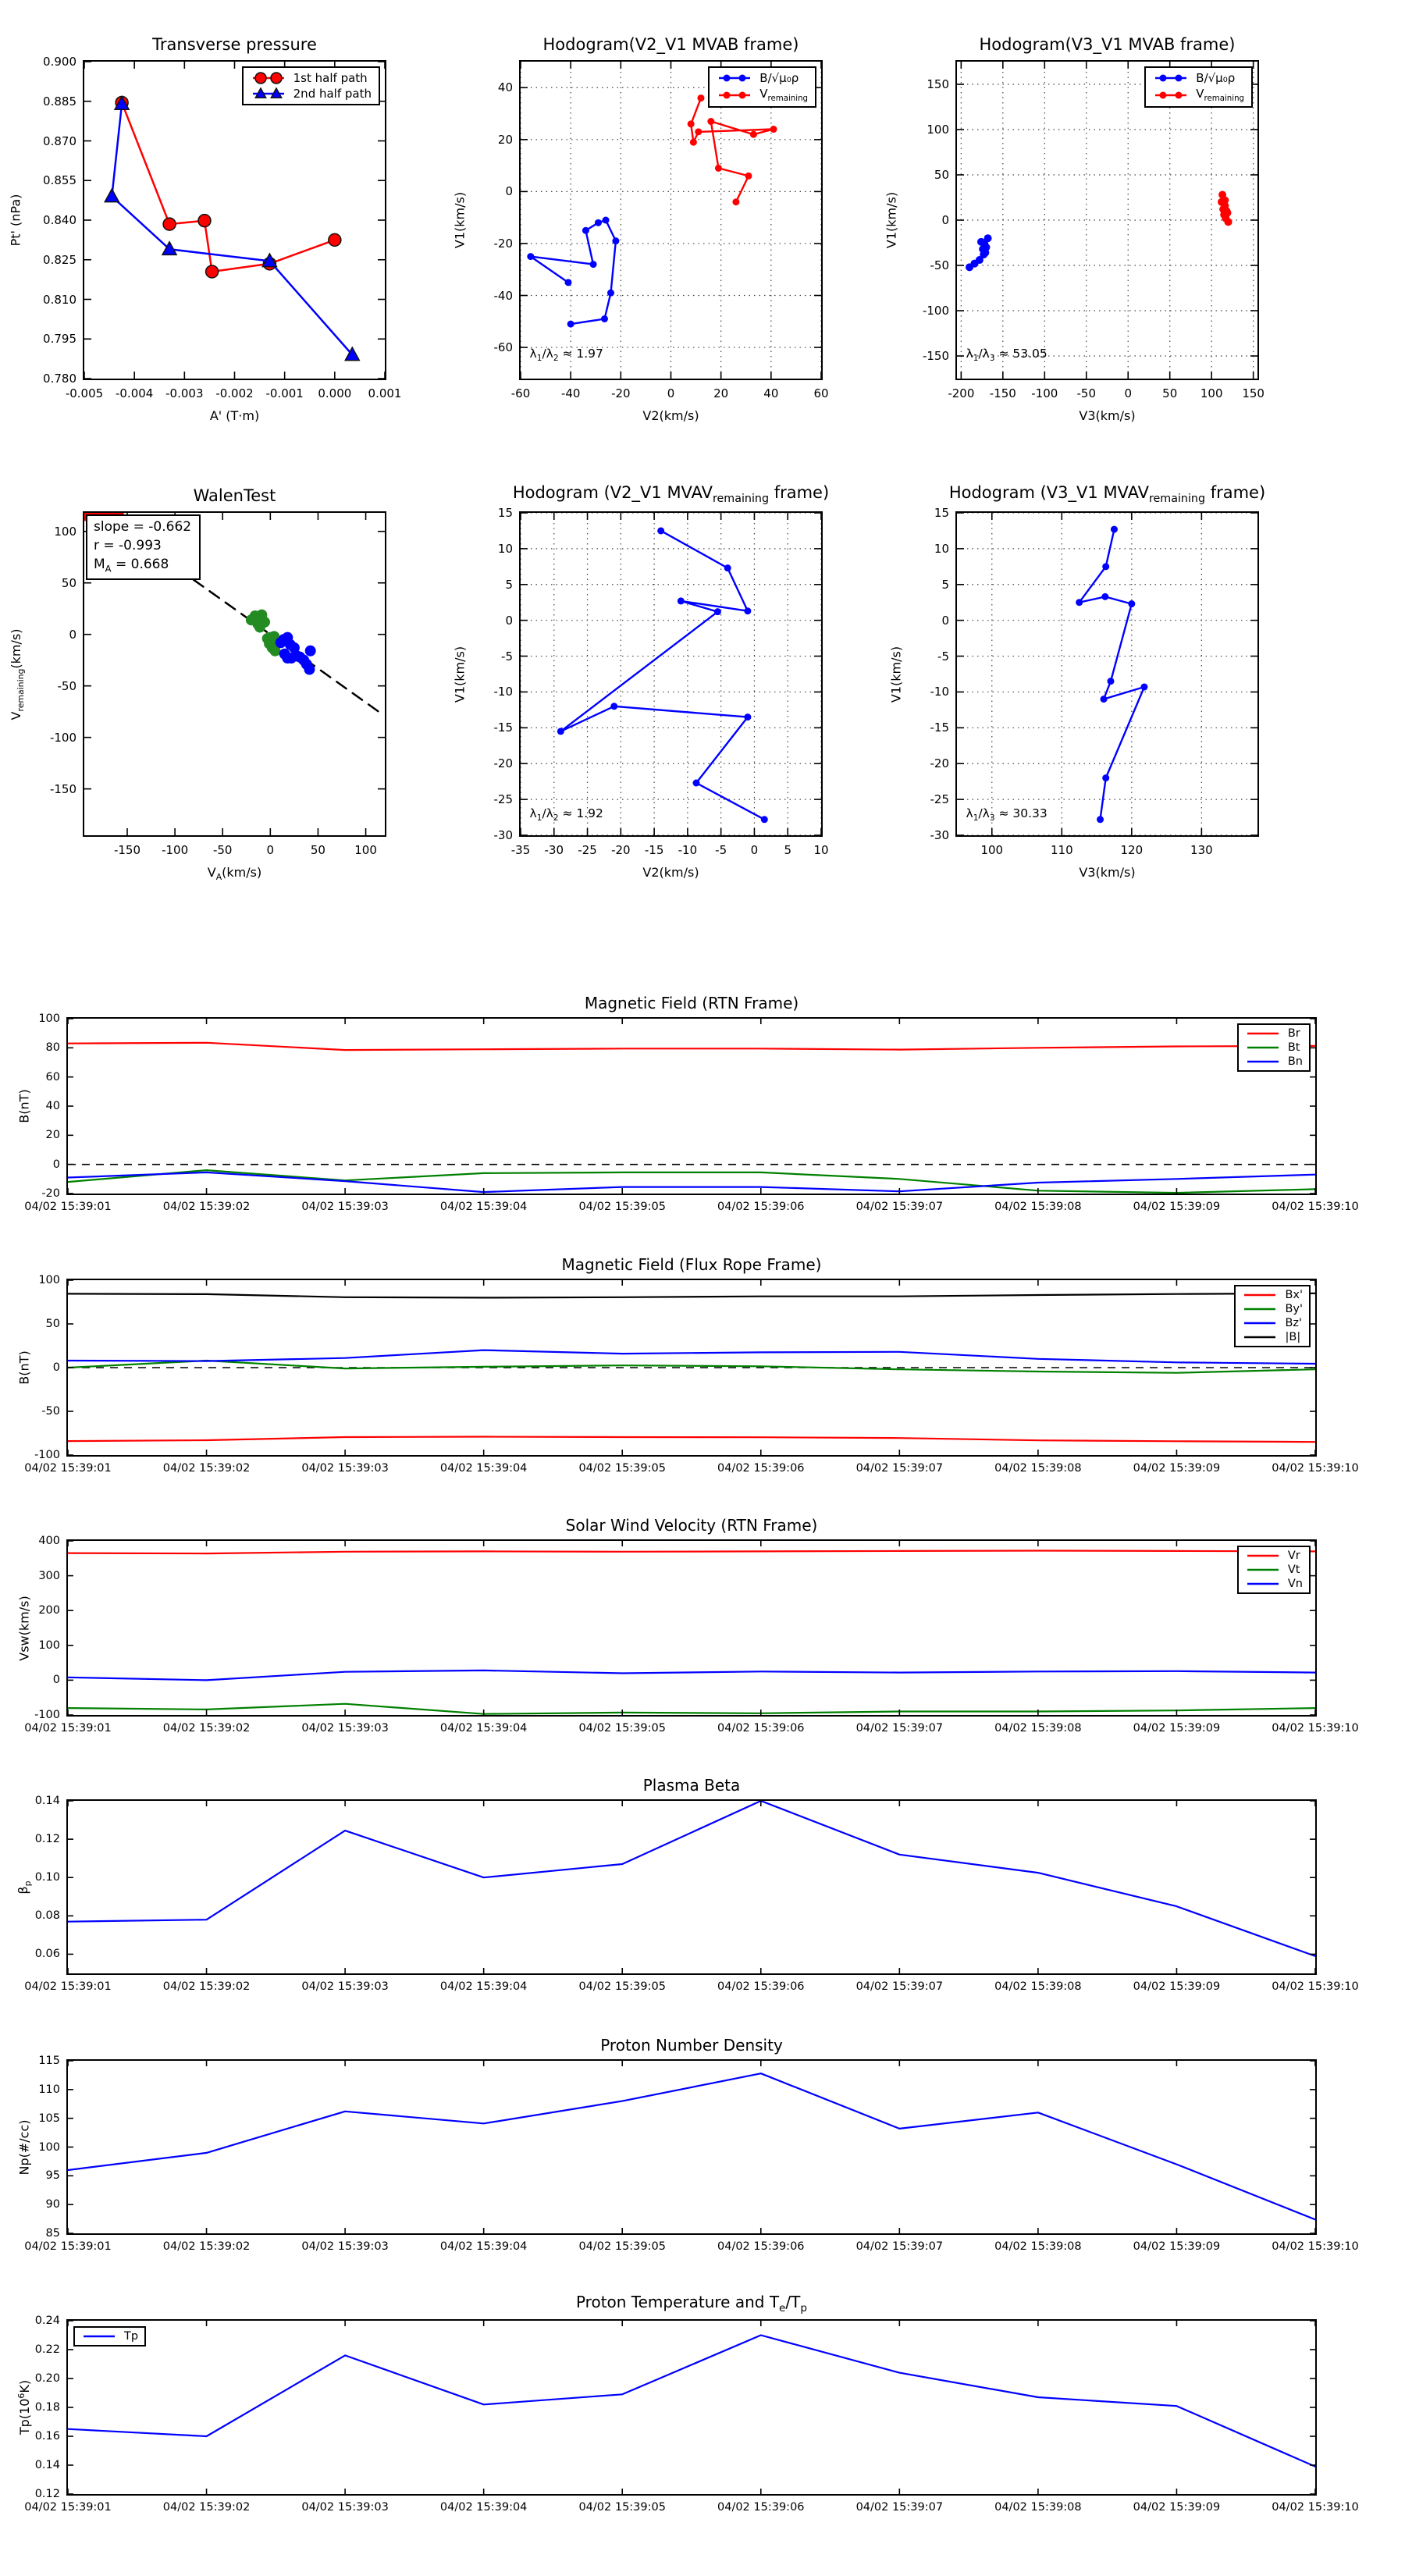 This screenshot has height=2576, width=1405. Describe the element at coordinates (1294, 1295) in the screenshot. I see `b-fluxrope-legend-label-0: Bx'` at that location.